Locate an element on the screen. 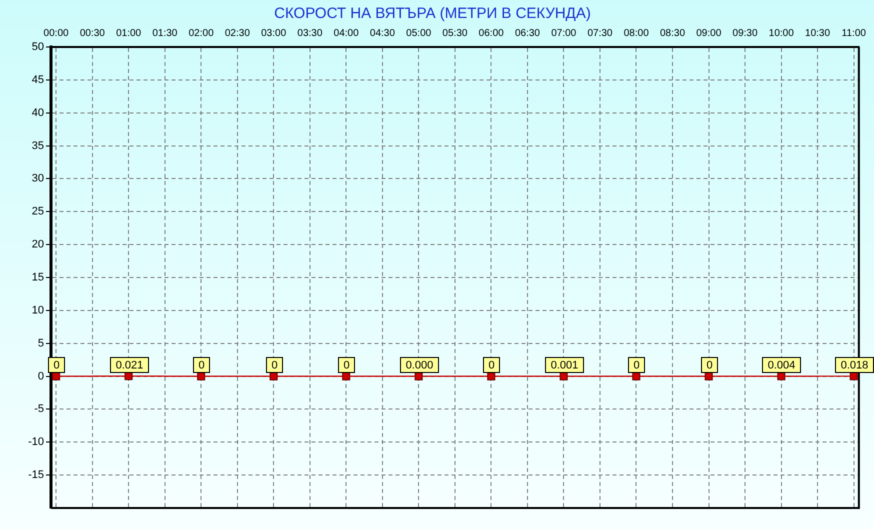 The height and width of the screenshot is (529, 874). y-tick-label: -5 is located at coordinates (39, 409).